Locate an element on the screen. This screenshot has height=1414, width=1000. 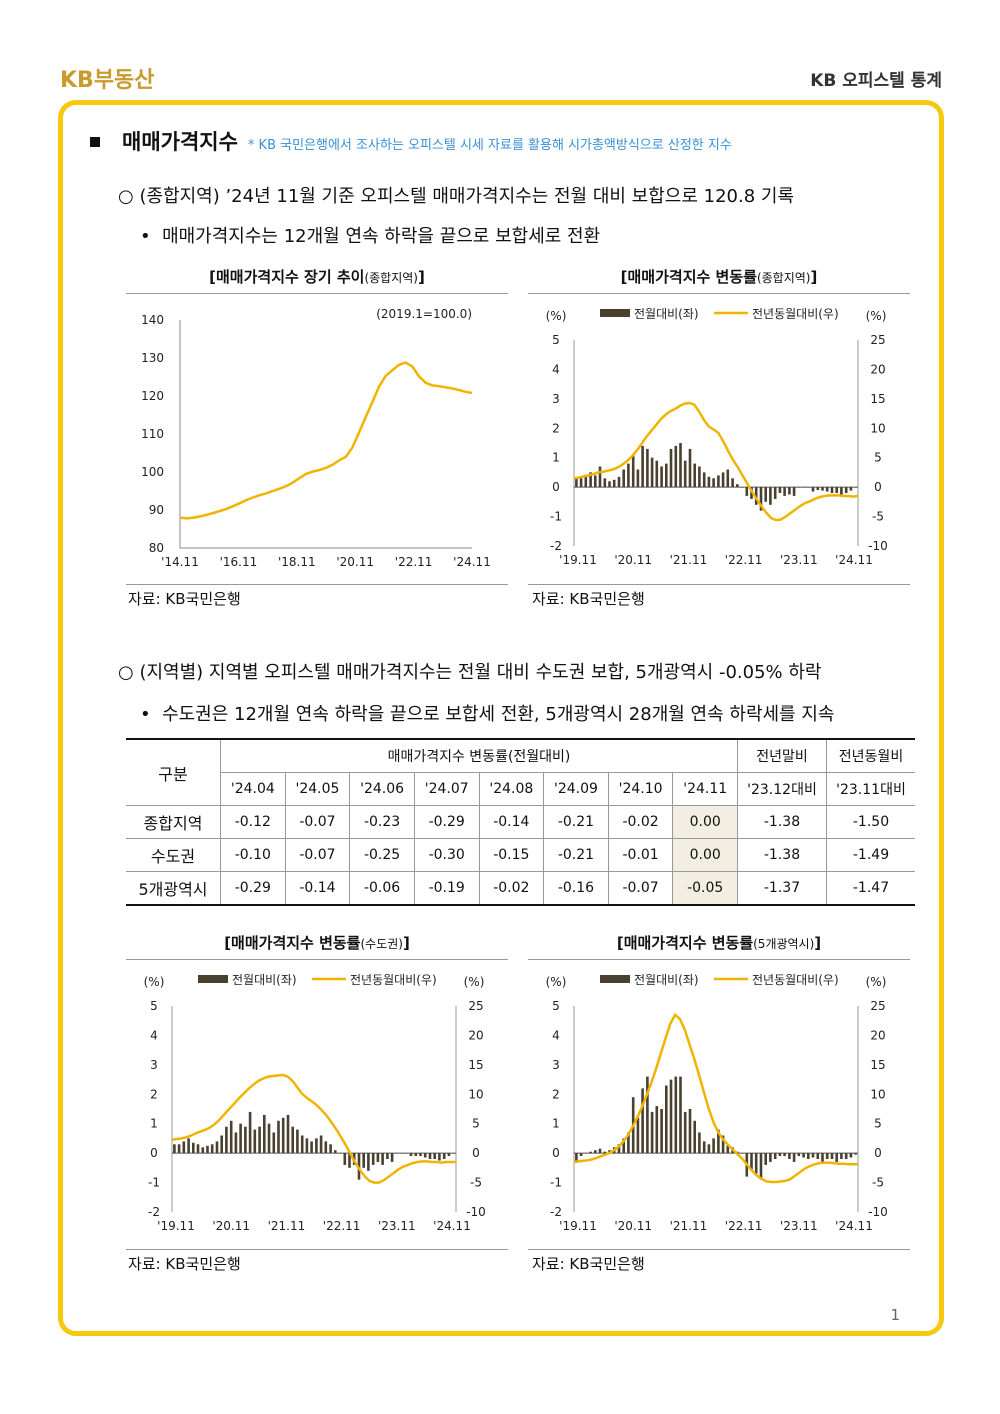
table-cell: -0.14 is located at coordinates (317, 888).